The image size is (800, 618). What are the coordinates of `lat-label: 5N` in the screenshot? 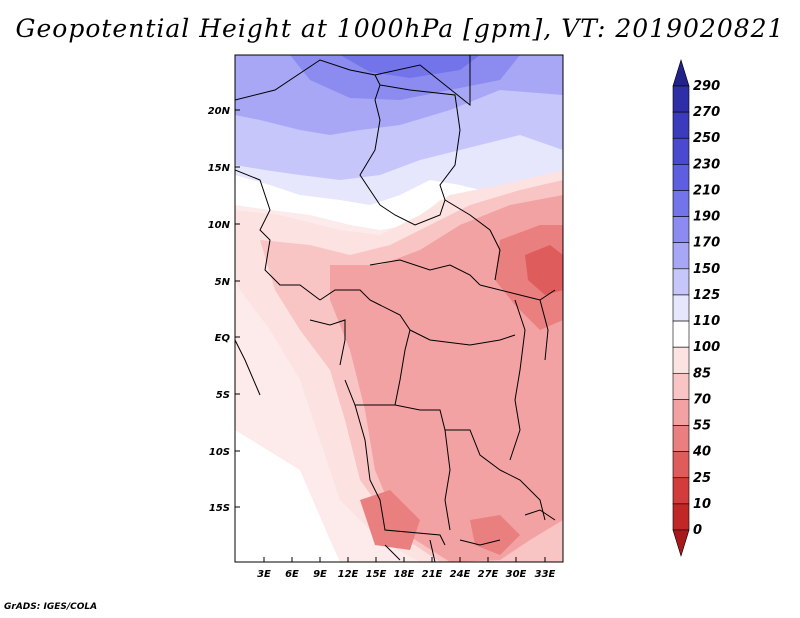 It's located at (223, 282).